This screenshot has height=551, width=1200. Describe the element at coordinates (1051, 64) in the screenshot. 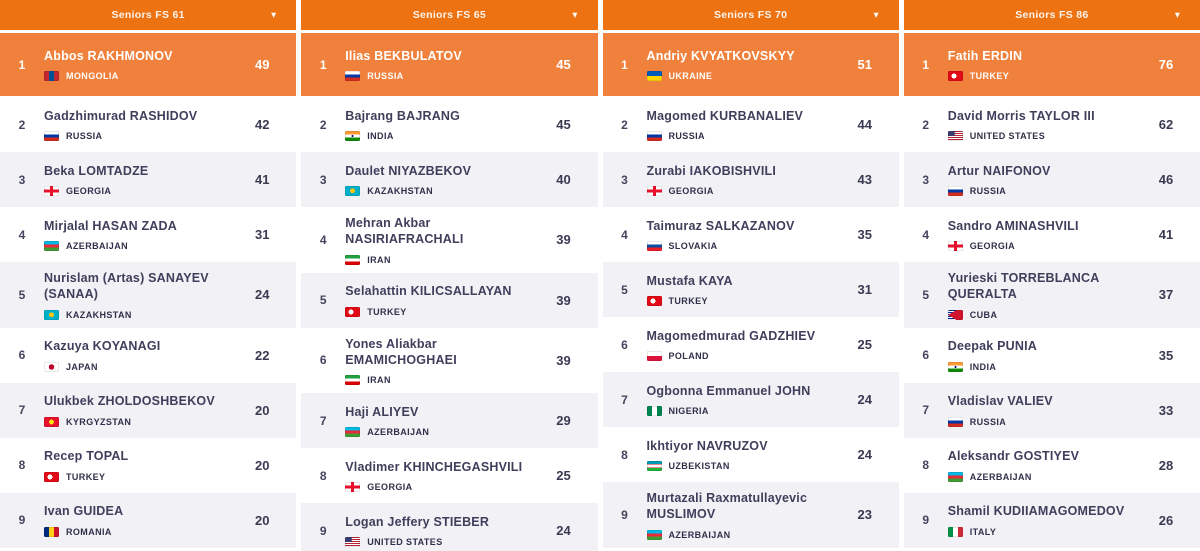

I see `table-row: 1 Fatih ERDIN TURKEY 76` at that location.